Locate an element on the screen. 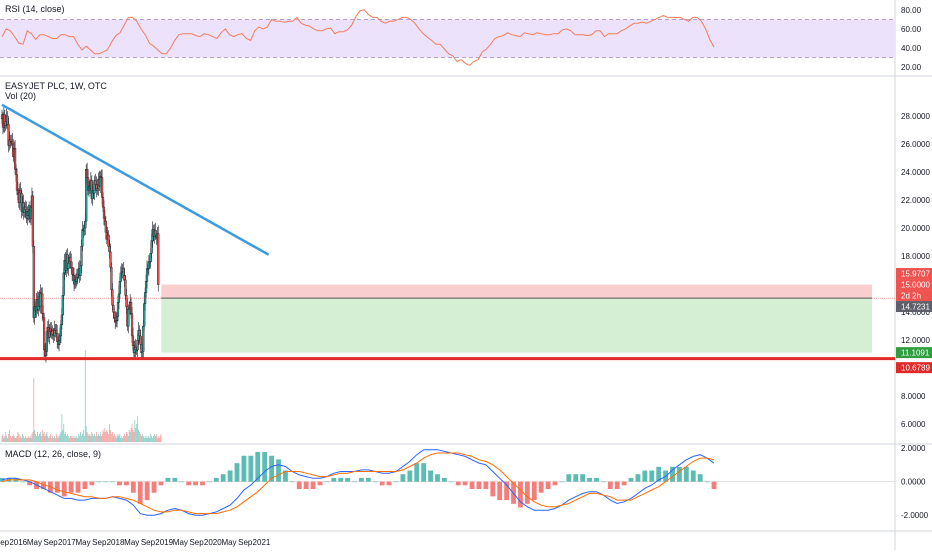 This screenshot has width=932, height=555. rsi-title: RSI (14, close) is located at coordinates (35, 9).